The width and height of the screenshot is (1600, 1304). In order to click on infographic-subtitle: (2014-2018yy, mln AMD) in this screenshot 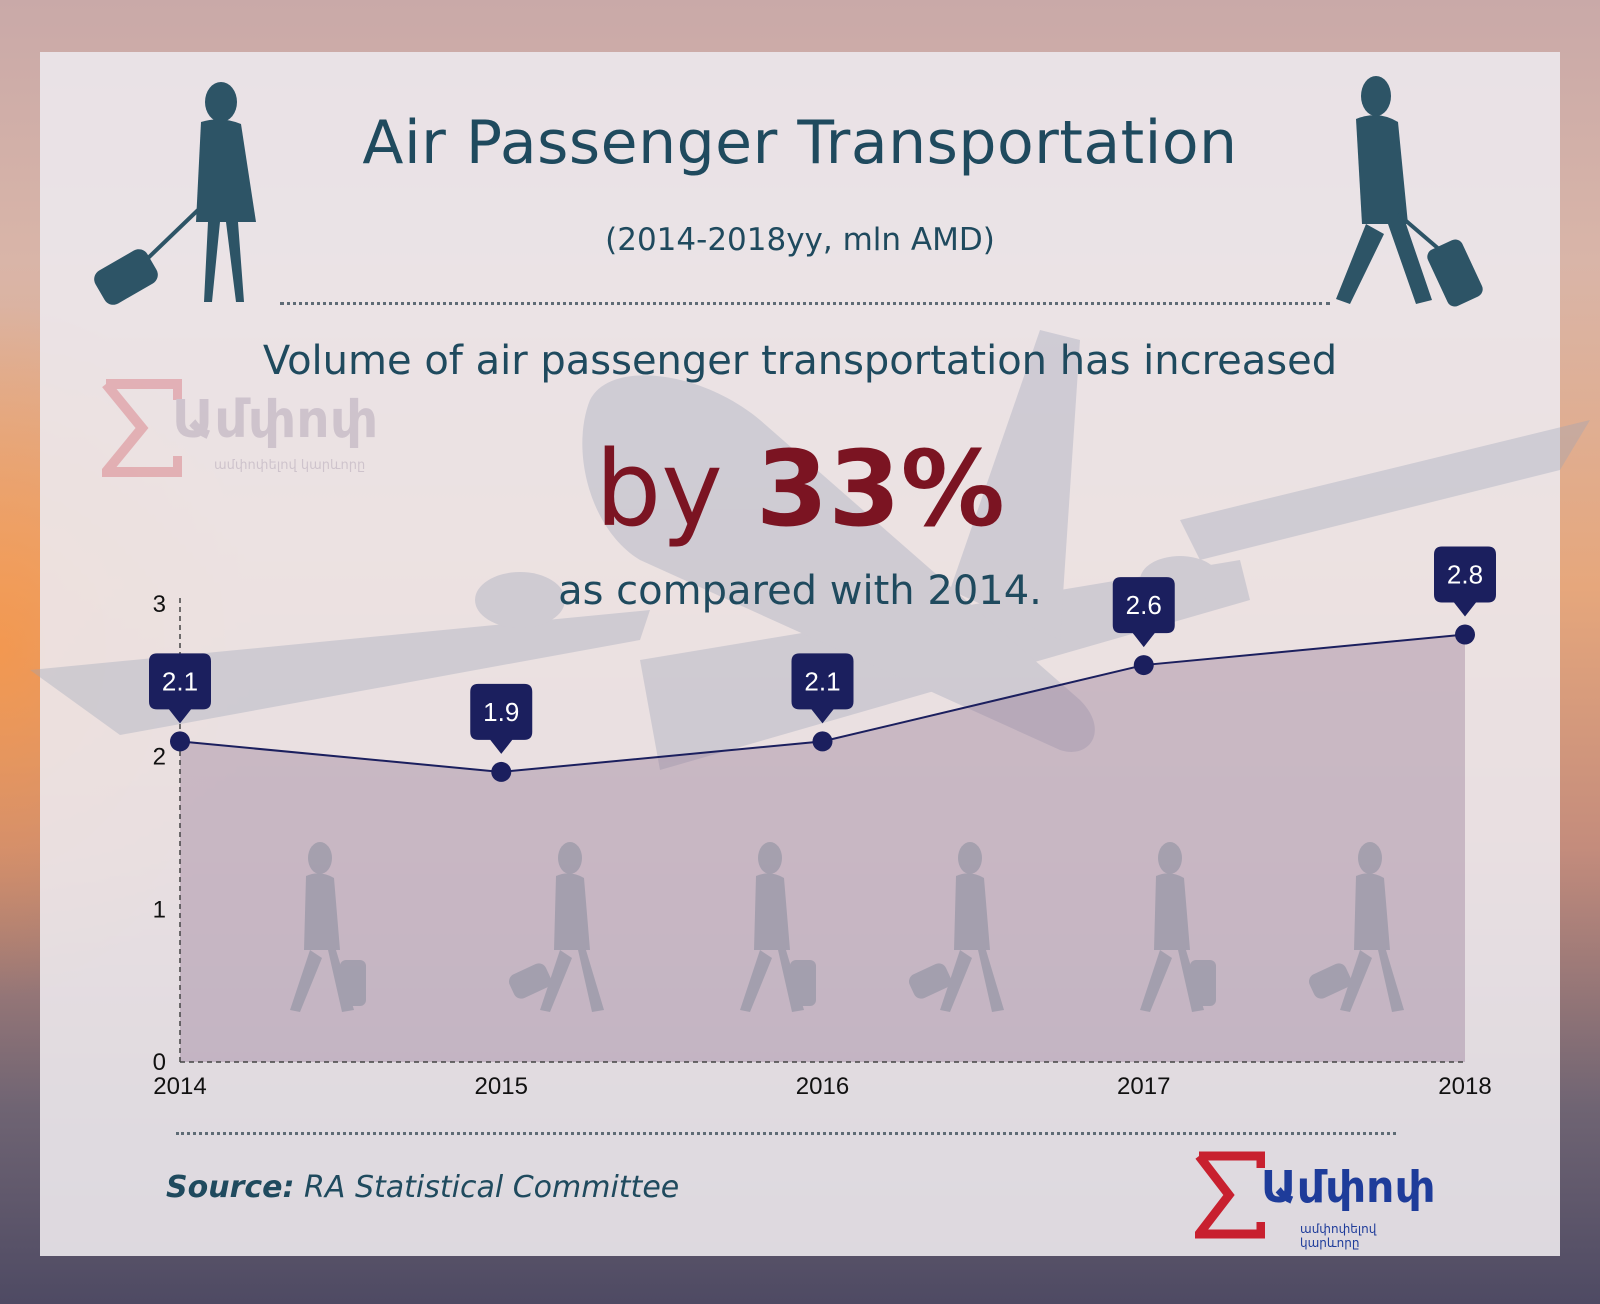, I will do `click(800, 240)`.